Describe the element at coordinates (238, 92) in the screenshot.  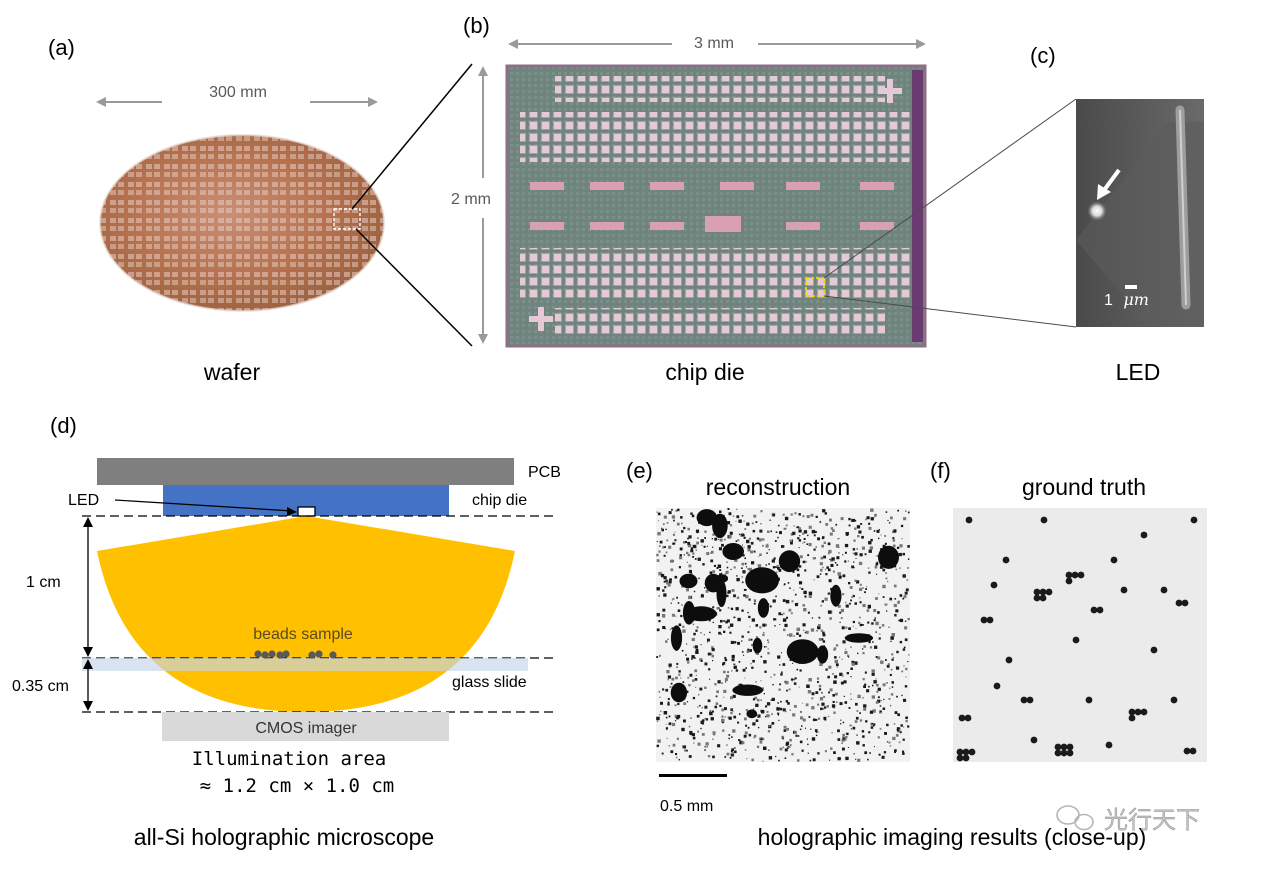
I see `wafer-dimension-label: 300 mm` at that location.